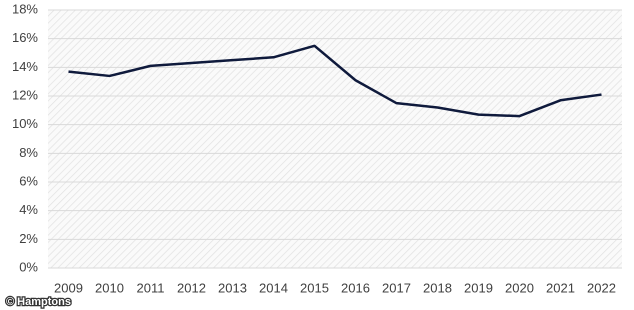 Image resolution: width=634 pixels, height=310 pixels. What do you see at coordinates (519, 287) in the screenshot?
I see `x-tick-label: 2020` at bounding box center [519, 287].